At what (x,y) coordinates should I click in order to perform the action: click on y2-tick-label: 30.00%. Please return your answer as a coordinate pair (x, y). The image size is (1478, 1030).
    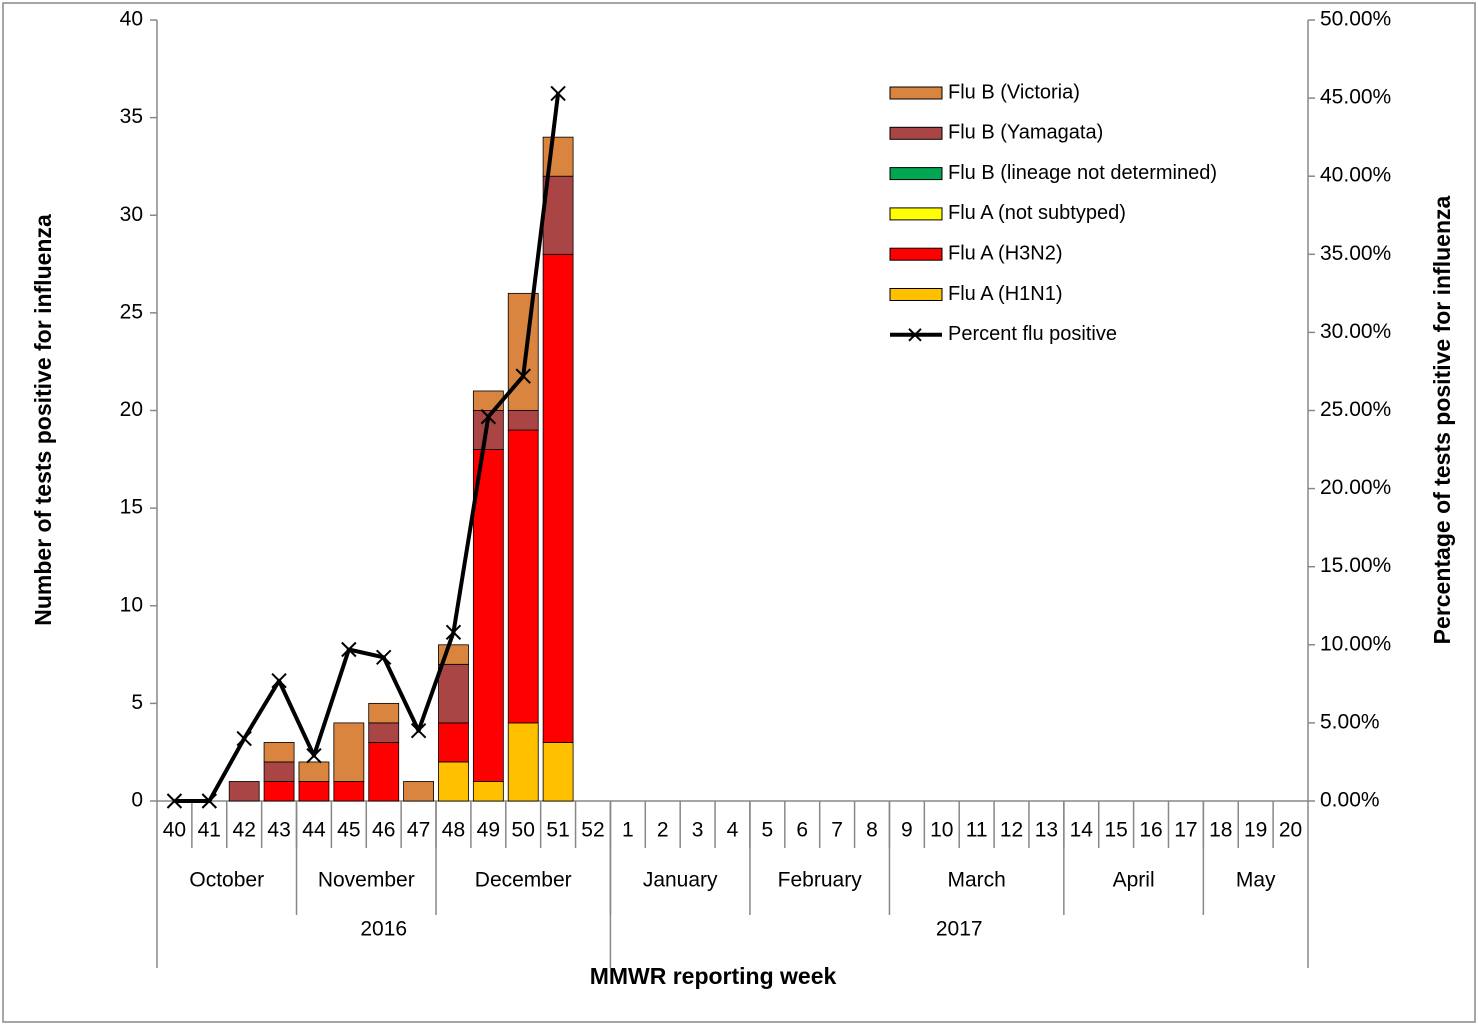
    Looking at the image, I should click on (1355, 331).